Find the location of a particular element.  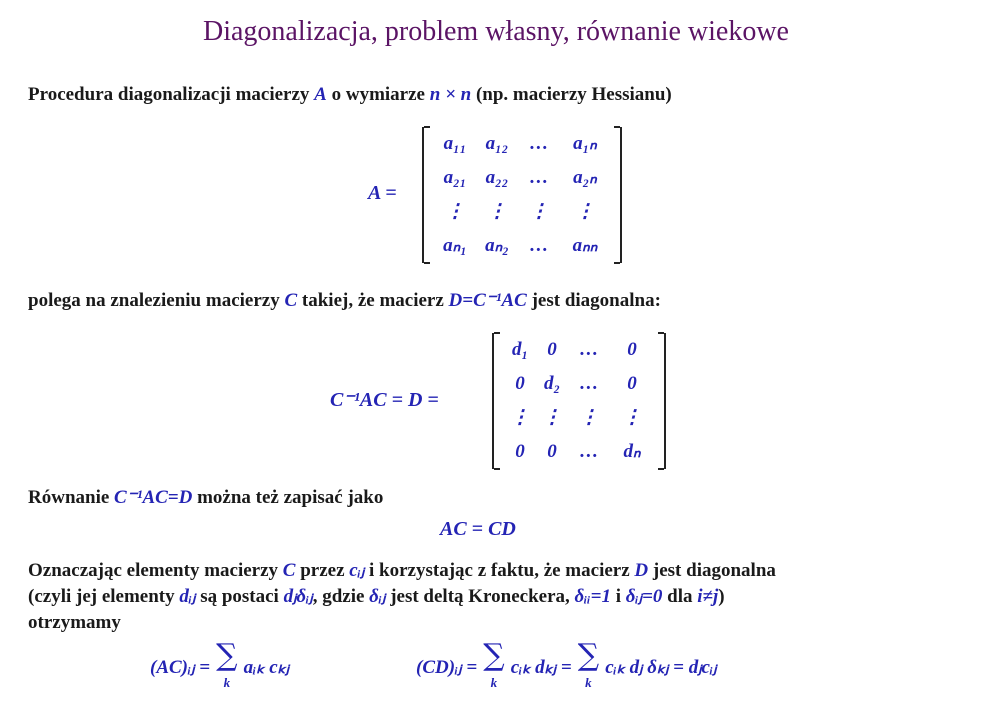

text: można też zapisać jako is located at coordinates (288, 497).